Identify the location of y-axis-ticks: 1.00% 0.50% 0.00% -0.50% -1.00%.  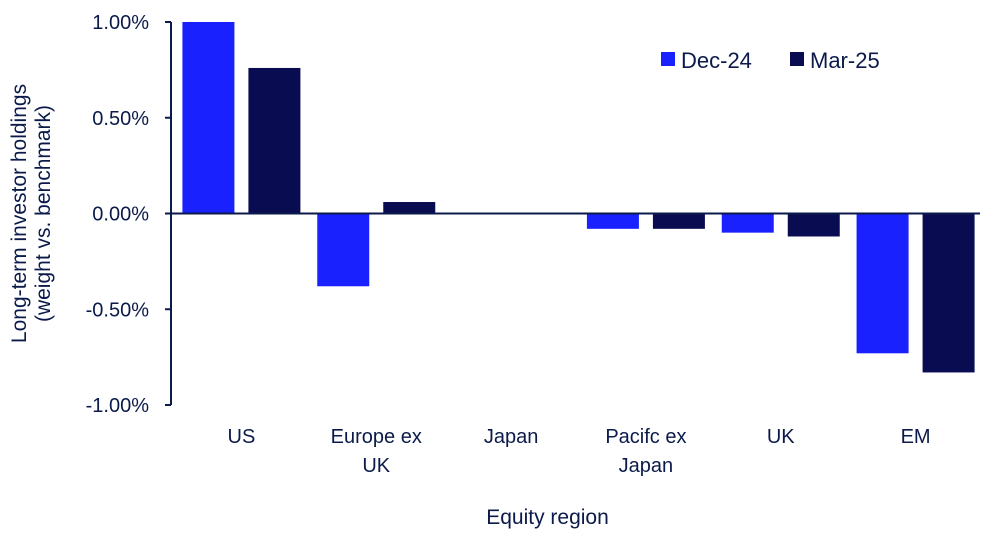
(128, 214).